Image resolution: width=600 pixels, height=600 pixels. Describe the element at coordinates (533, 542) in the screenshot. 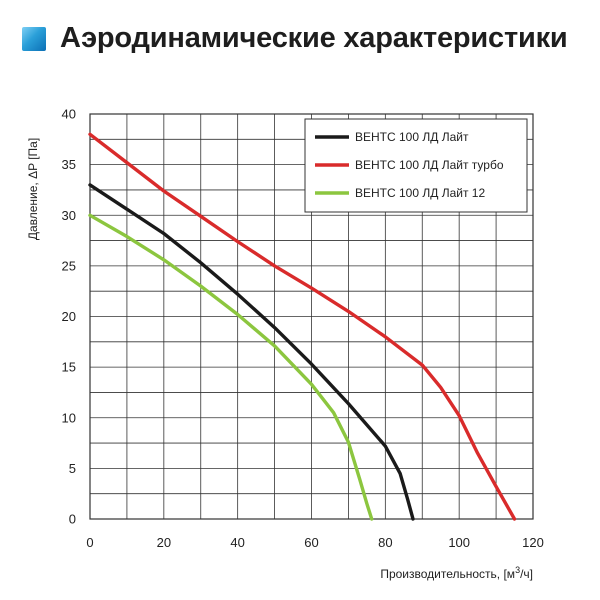

I see `x-tick-label: 120` at that location.